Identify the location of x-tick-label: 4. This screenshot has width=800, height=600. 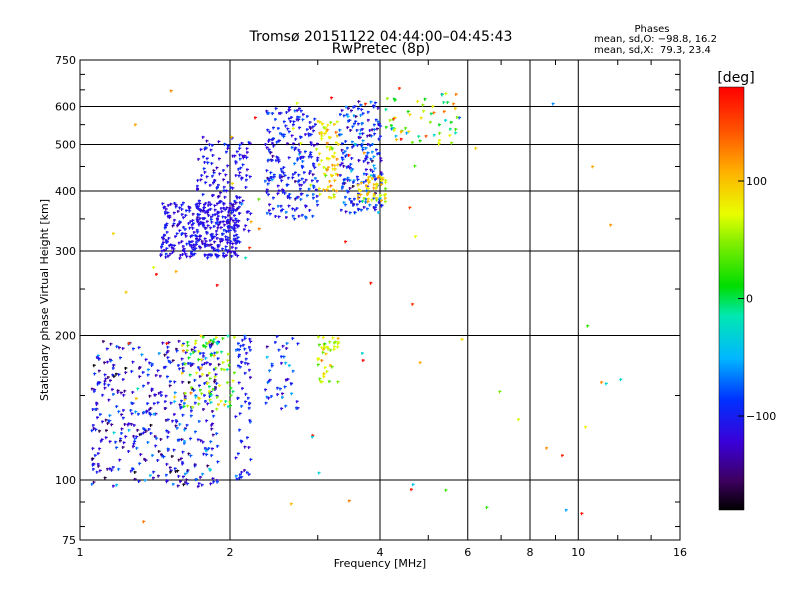
(380, 552).